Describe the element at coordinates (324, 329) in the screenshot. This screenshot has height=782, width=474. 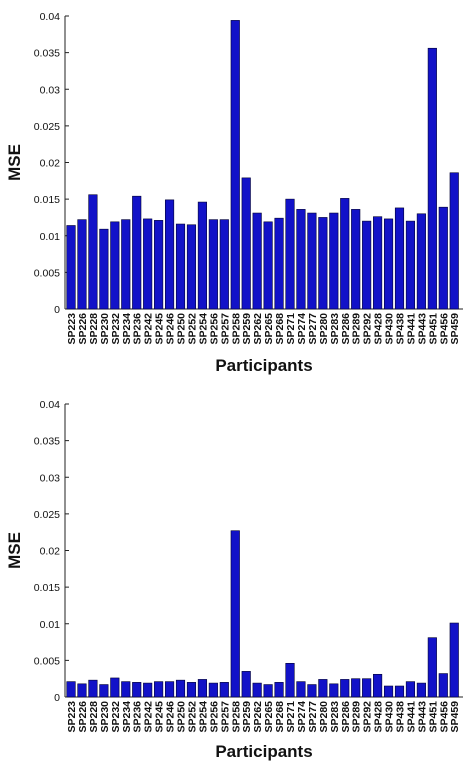
I see `x-tick-label-sp280: SP280` at that location.